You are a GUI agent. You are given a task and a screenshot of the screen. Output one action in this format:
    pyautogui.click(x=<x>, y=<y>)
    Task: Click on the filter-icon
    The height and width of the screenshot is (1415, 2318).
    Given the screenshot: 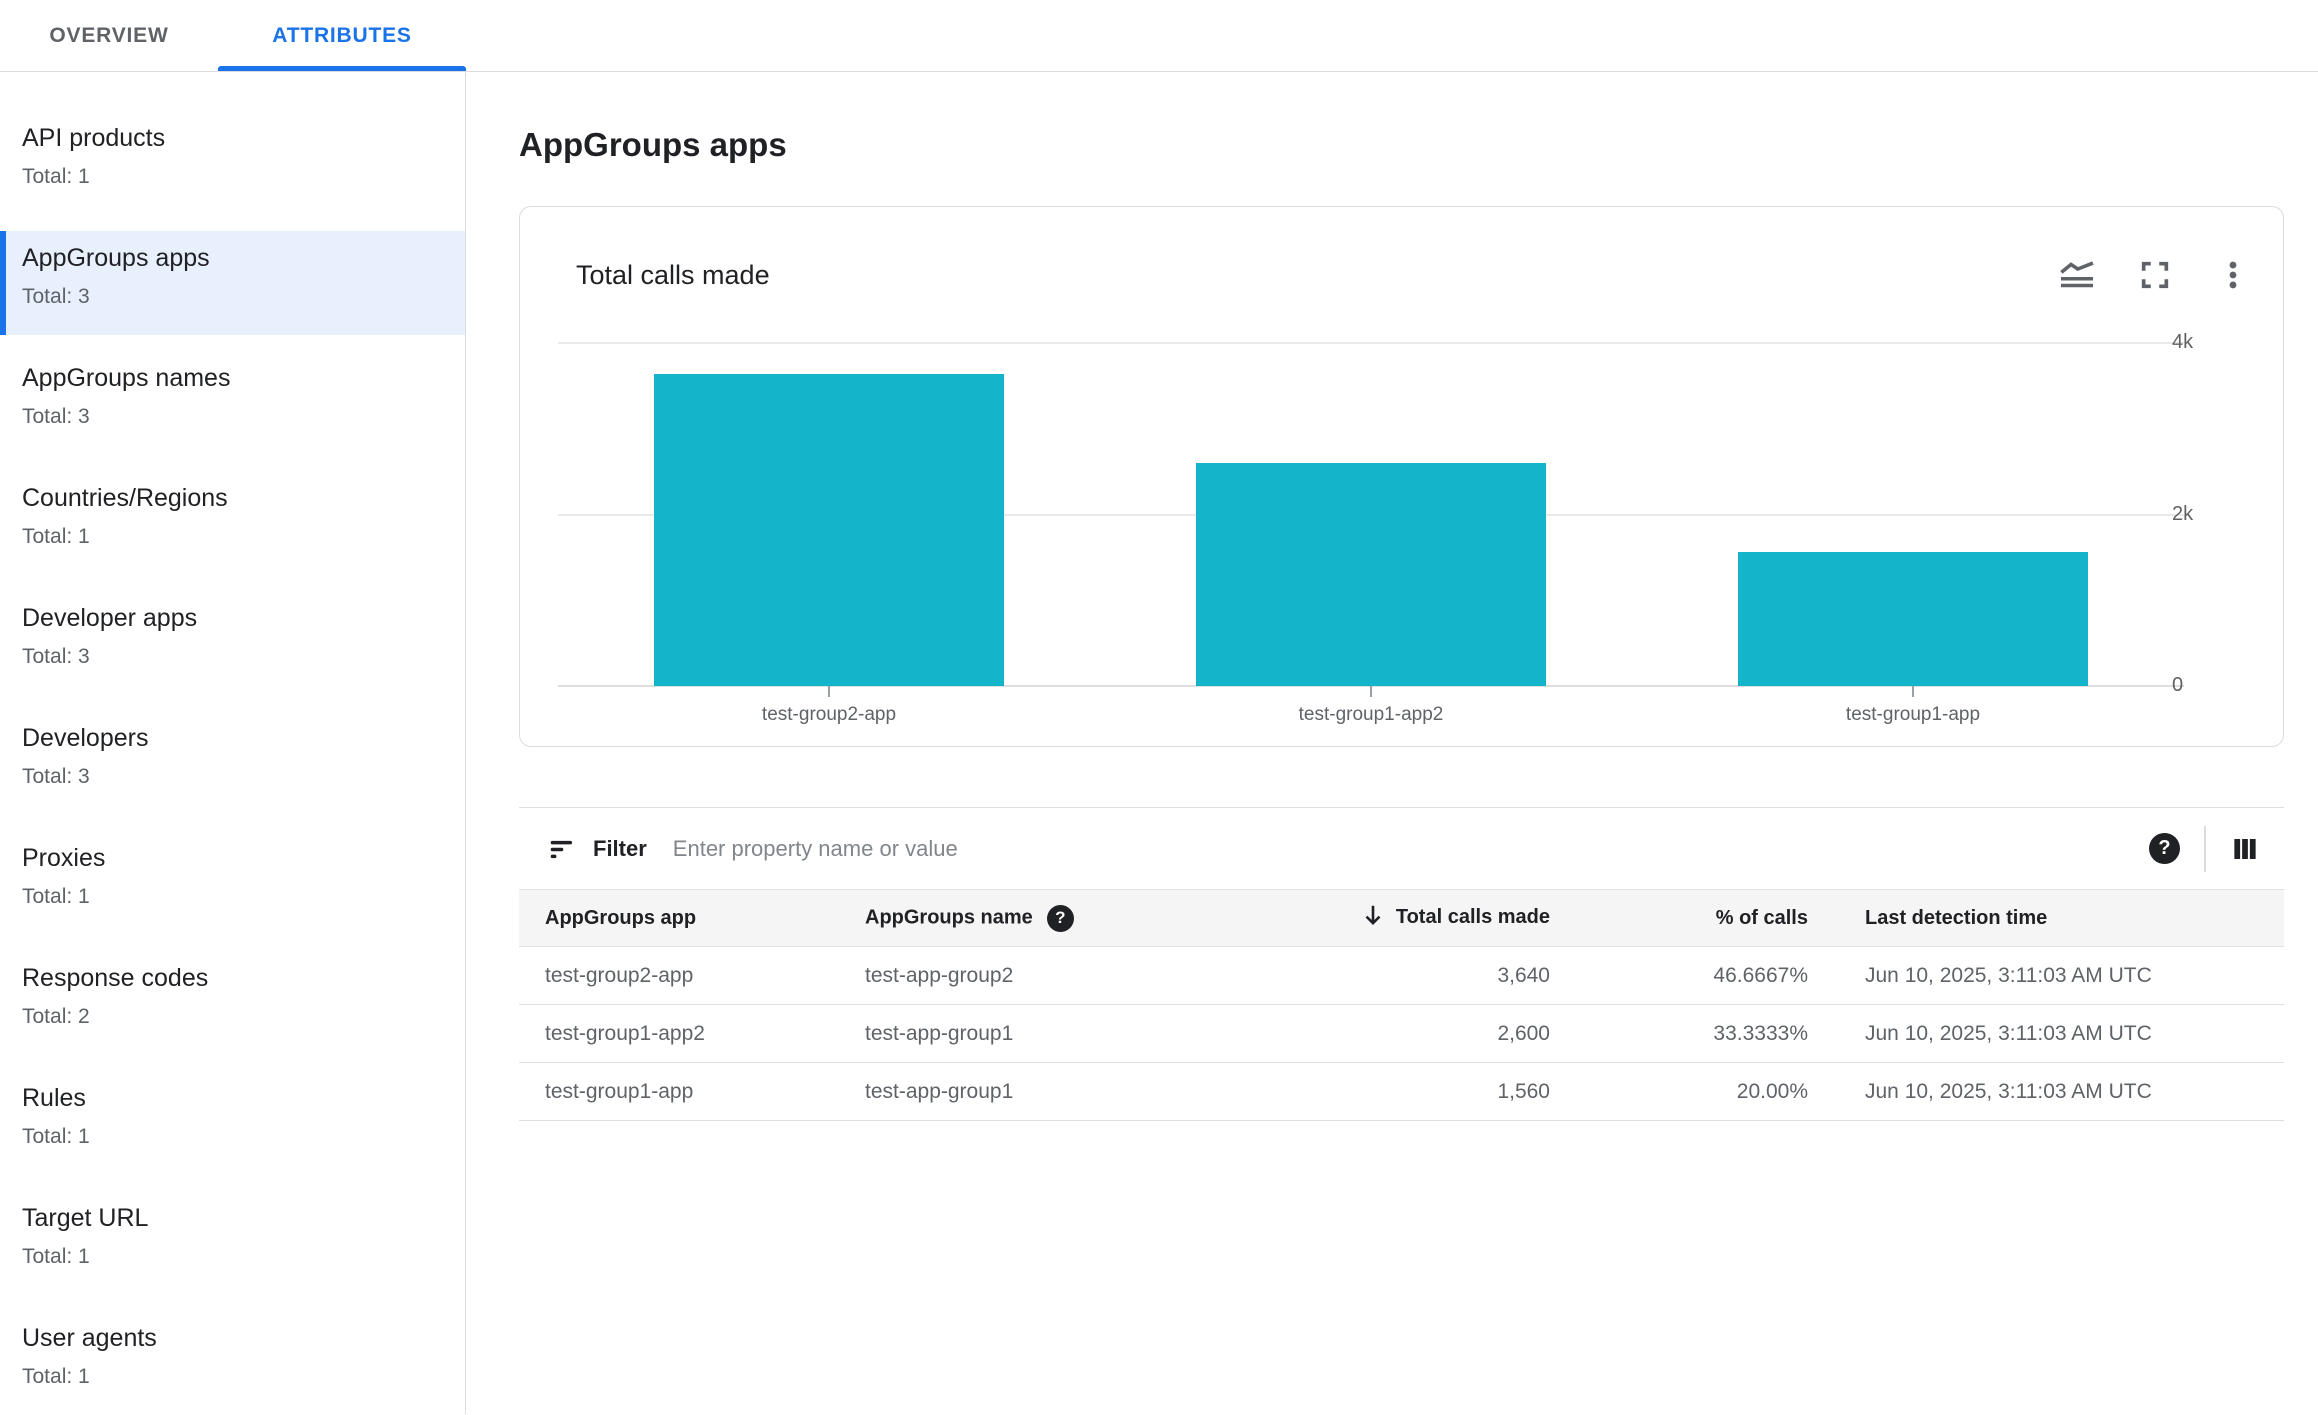 What is the action you would take?
    pyautogui.click(x=562, y=849)
    